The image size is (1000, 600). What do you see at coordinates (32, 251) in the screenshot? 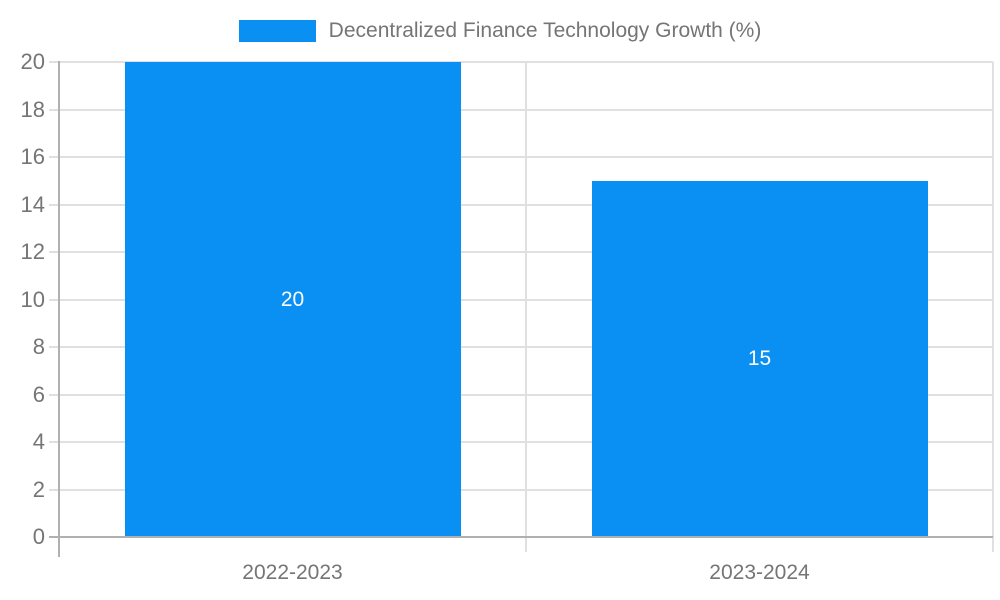
I see `y-tick-label: 12` at bounding box center [32, 251].